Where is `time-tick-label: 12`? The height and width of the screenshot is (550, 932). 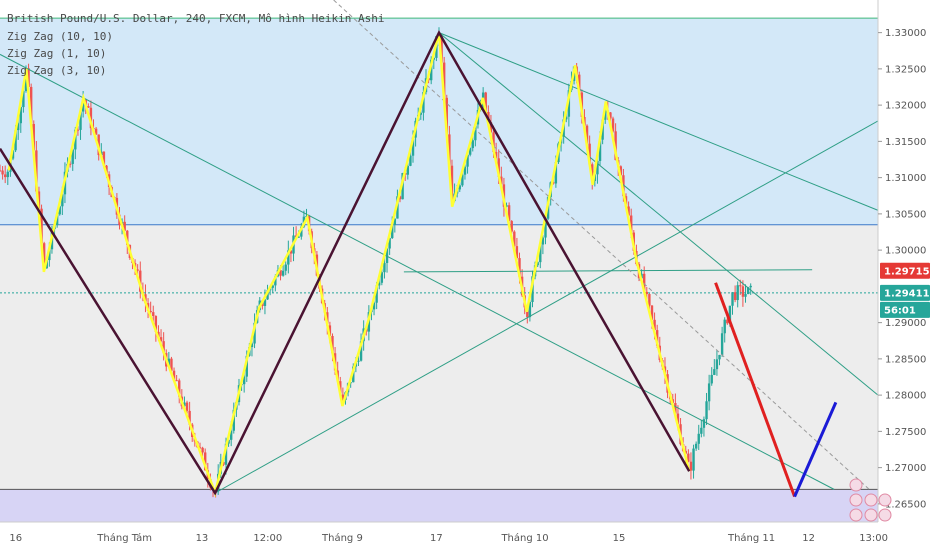 time-tick-label: 12 is located at coordinates (808, 538).